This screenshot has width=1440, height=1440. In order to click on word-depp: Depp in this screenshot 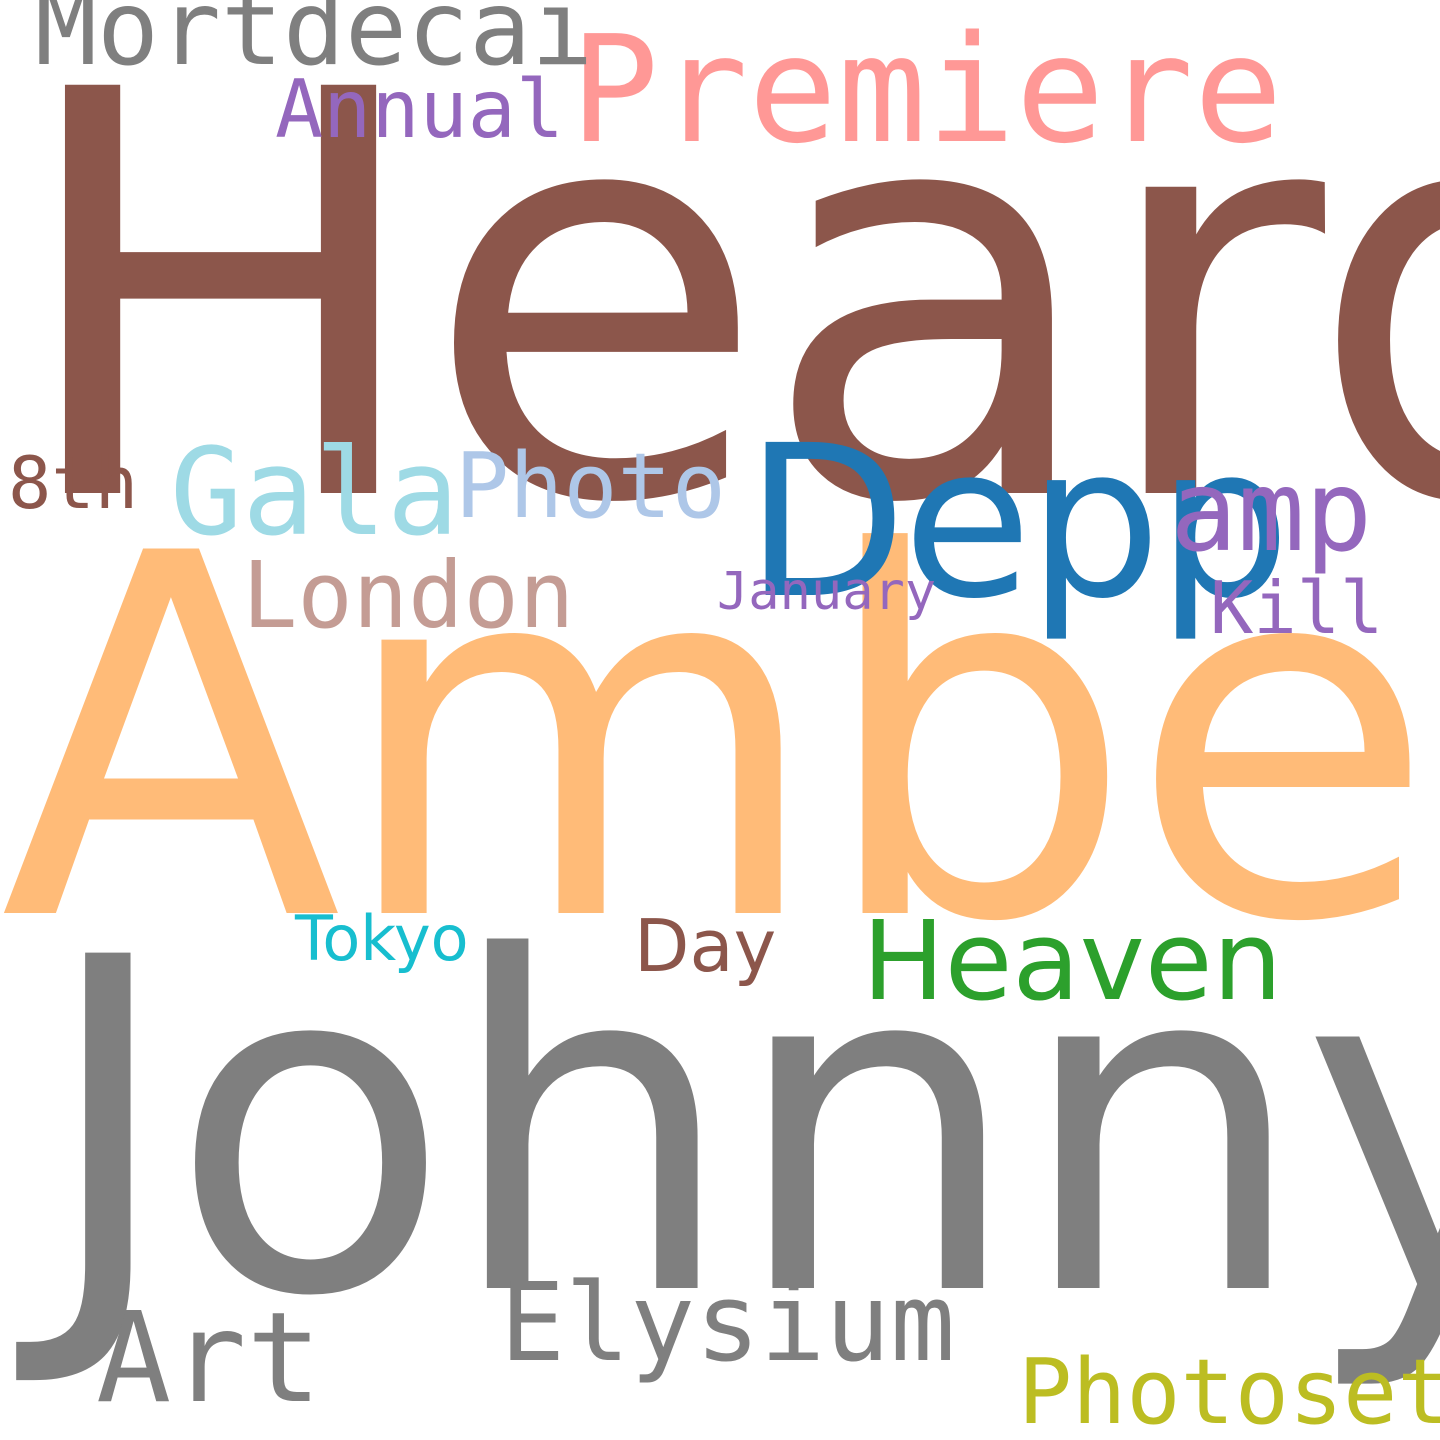, I will do `click(1018, 522)`.